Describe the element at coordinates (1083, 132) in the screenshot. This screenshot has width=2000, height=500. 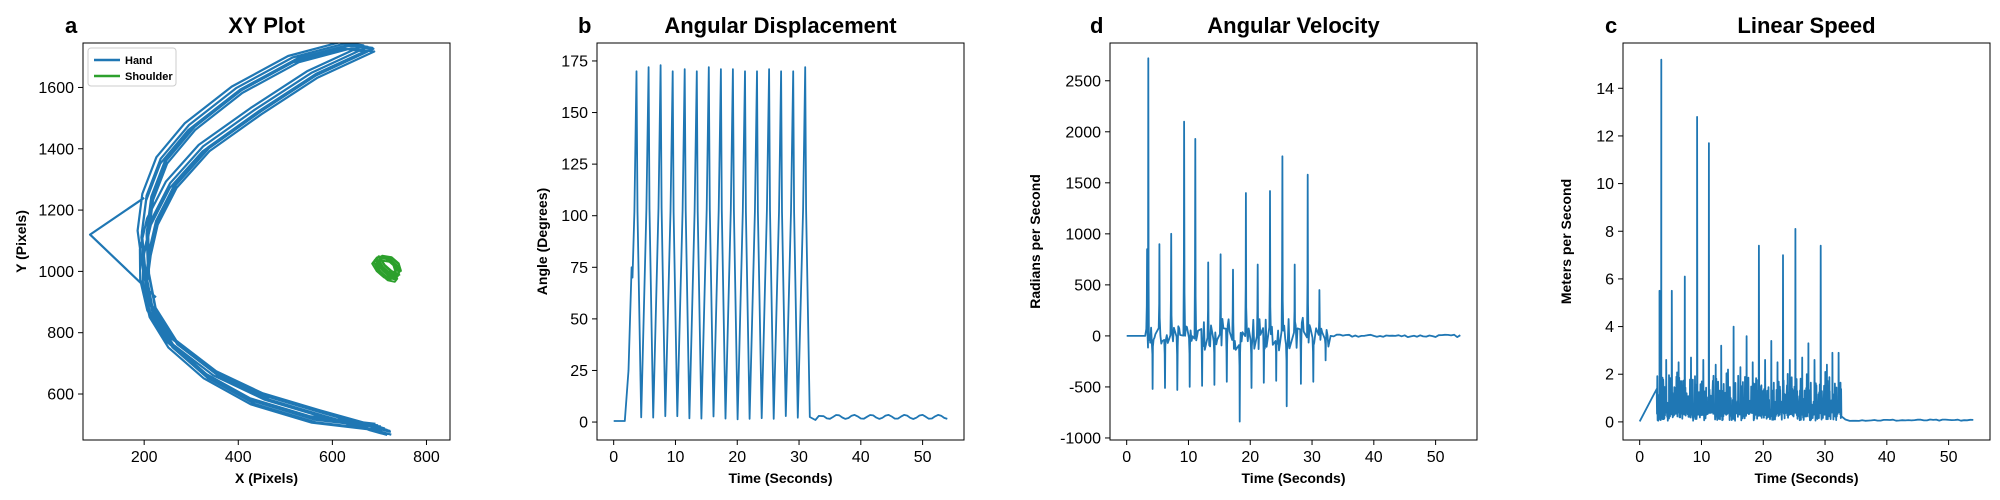
I see `y-tick-label: 2000` at that location.